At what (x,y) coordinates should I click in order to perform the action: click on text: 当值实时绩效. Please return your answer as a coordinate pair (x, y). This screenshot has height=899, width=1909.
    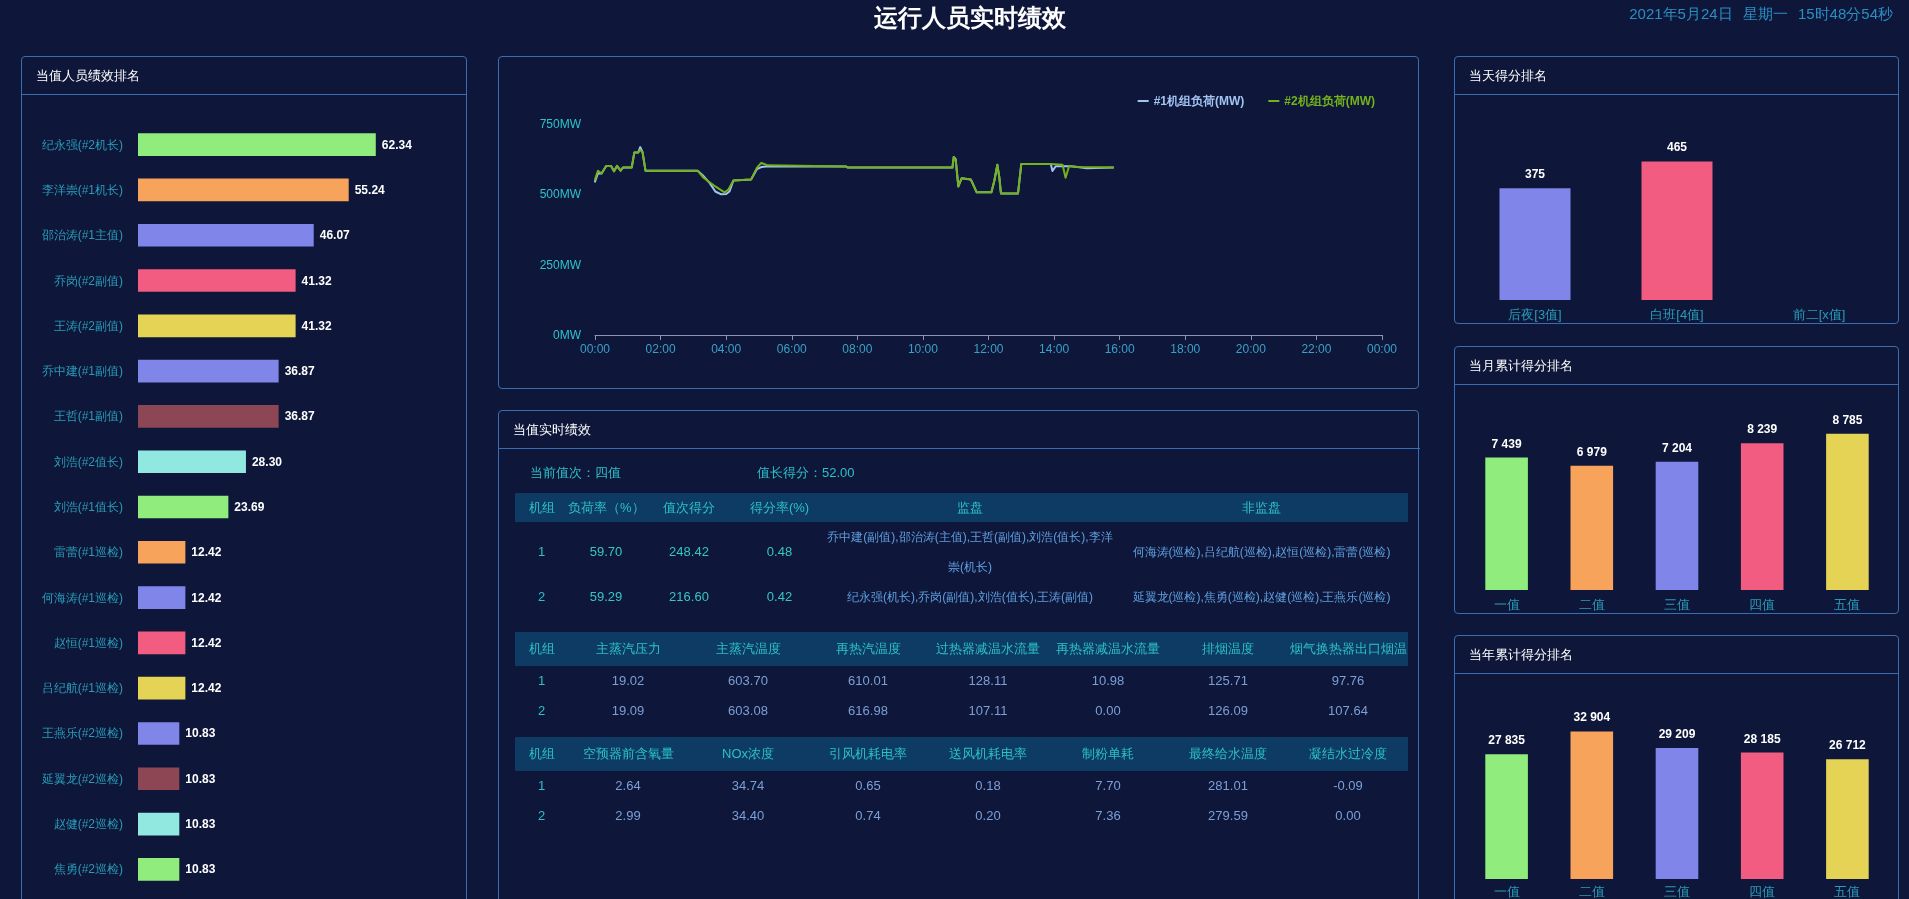
    Looking at the image, I should click on (552, 429).